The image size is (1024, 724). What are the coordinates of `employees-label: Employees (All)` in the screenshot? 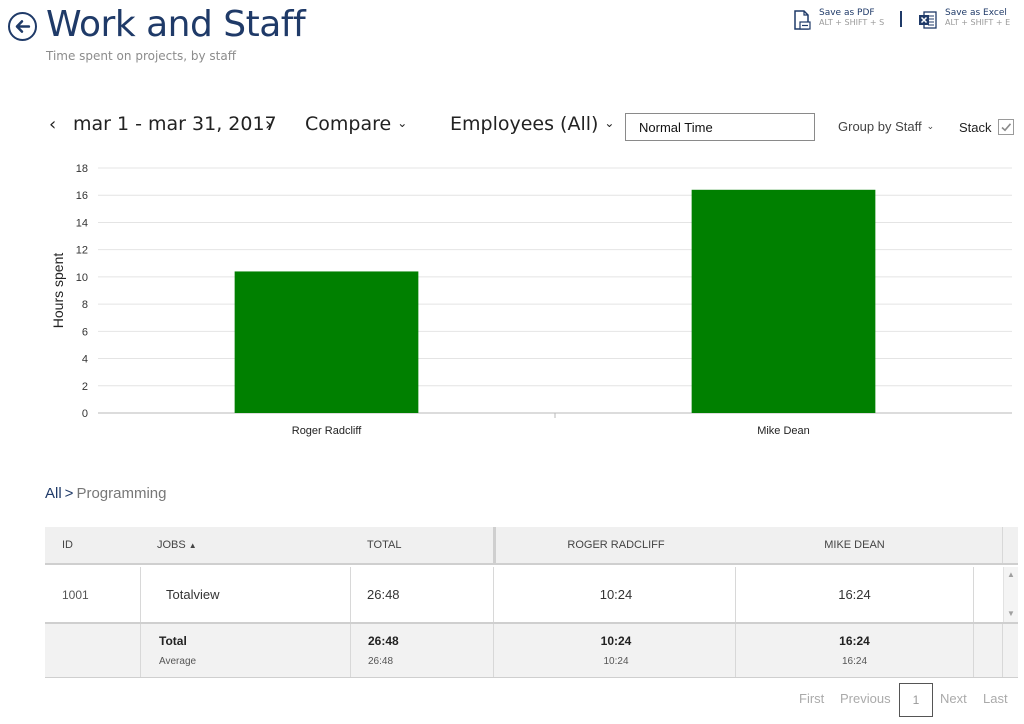 It's located at (524, 124).